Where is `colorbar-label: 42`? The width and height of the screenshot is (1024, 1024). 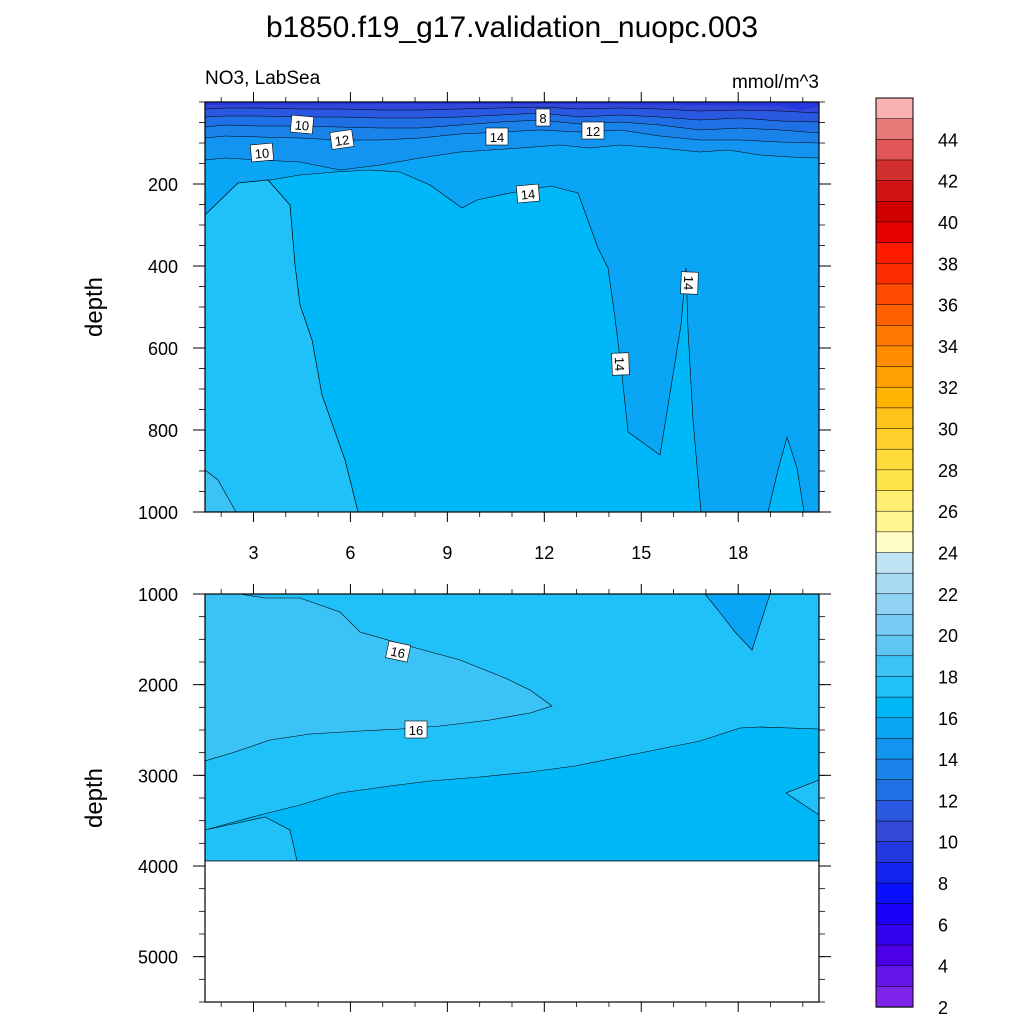
colorbar-label: 42 is located at coordinates (948, 182).